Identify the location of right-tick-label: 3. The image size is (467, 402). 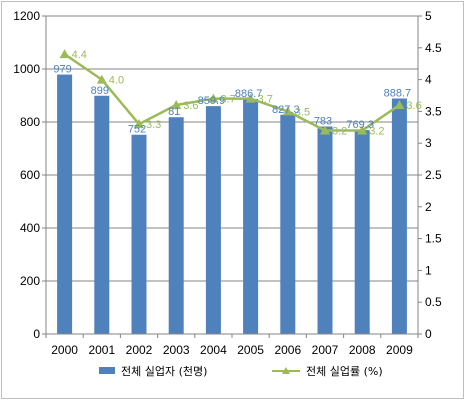
(428, 143).